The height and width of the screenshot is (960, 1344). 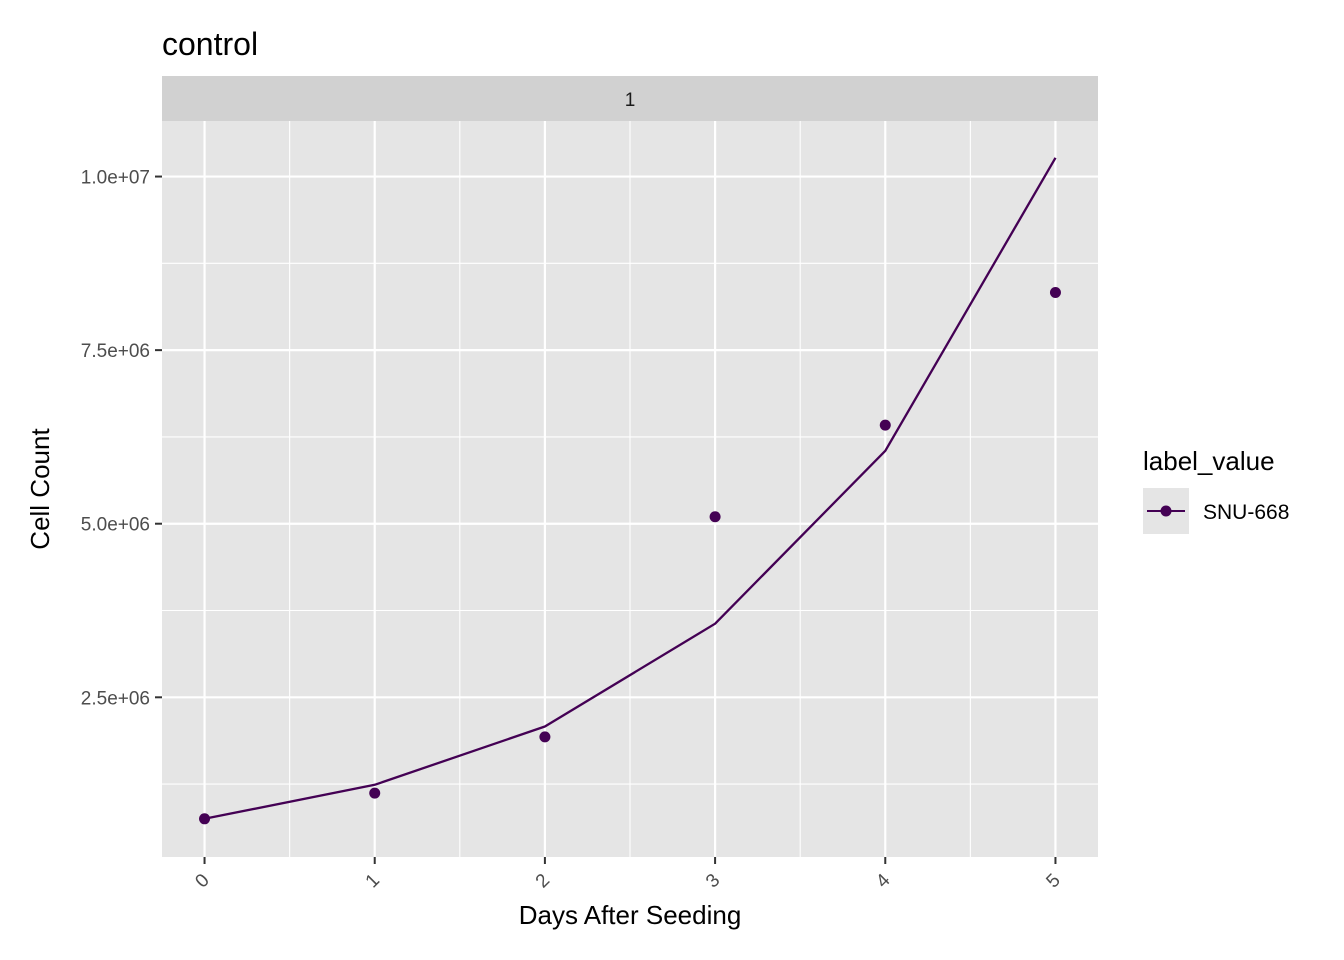 What do you see at coordinates (1216, 490) in the screenshot?
I see `legend: label_value SNU-668` at bounding box center [1216, 490].